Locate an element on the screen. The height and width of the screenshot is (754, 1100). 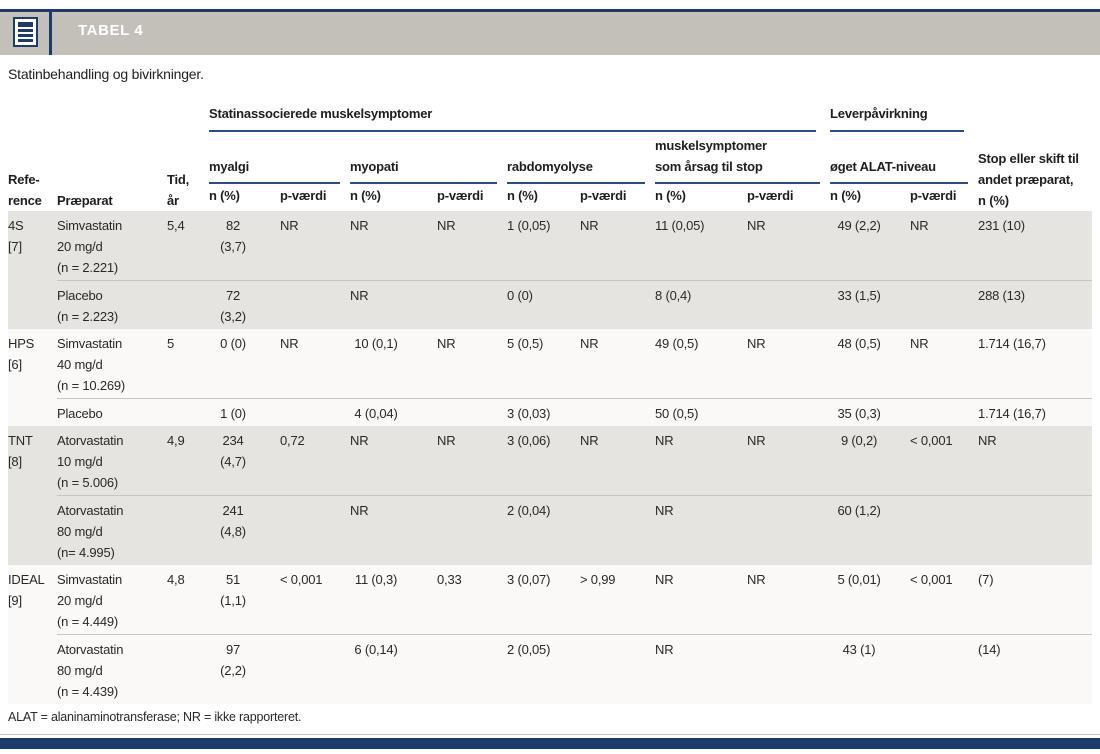
col-header-praeparat: Præparat is located at coordinates (85, 200).